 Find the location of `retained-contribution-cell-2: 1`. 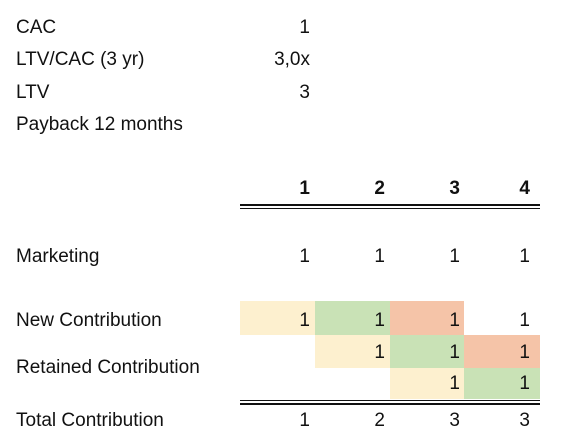

retained-contribution-cell-2: 1 is located at coordinates (379, 352).